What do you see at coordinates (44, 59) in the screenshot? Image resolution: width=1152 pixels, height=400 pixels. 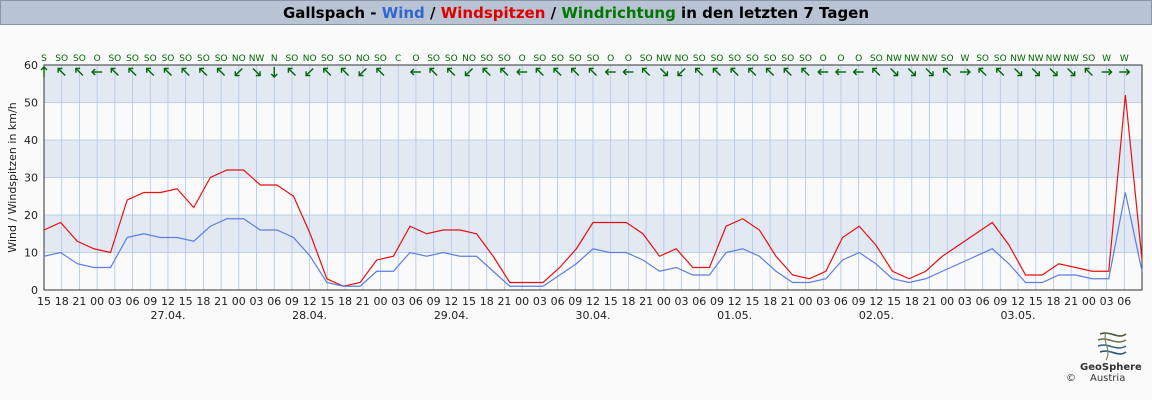 I see `direction-label: S` at bounding box center [44, 59].